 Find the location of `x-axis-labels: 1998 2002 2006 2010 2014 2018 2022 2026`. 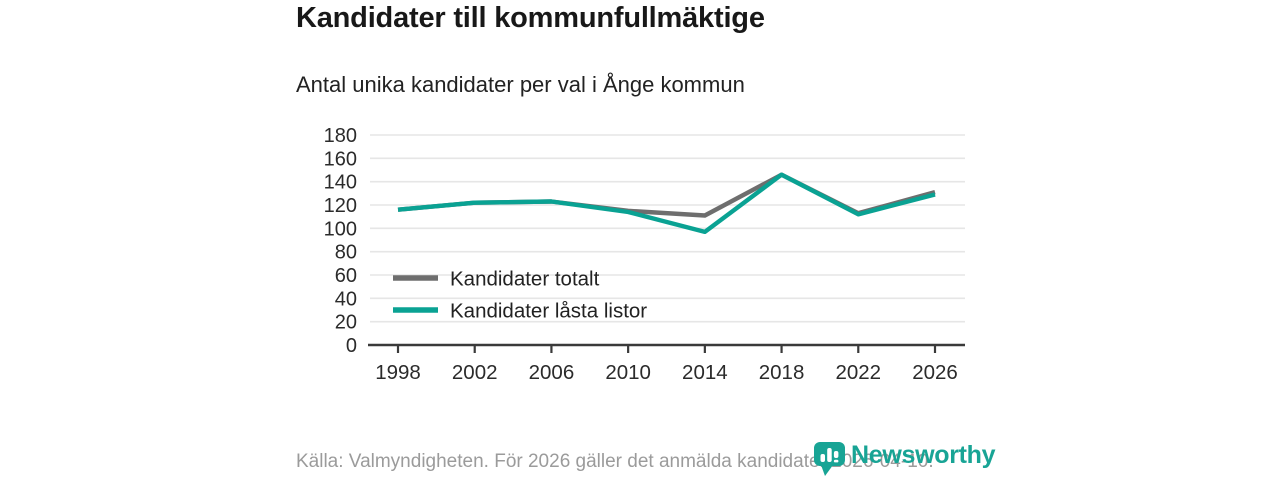

x-axis-labels: 1998 2002 2006 2010 2014 2018 2022 2026 is located at coordinates (666, 372).